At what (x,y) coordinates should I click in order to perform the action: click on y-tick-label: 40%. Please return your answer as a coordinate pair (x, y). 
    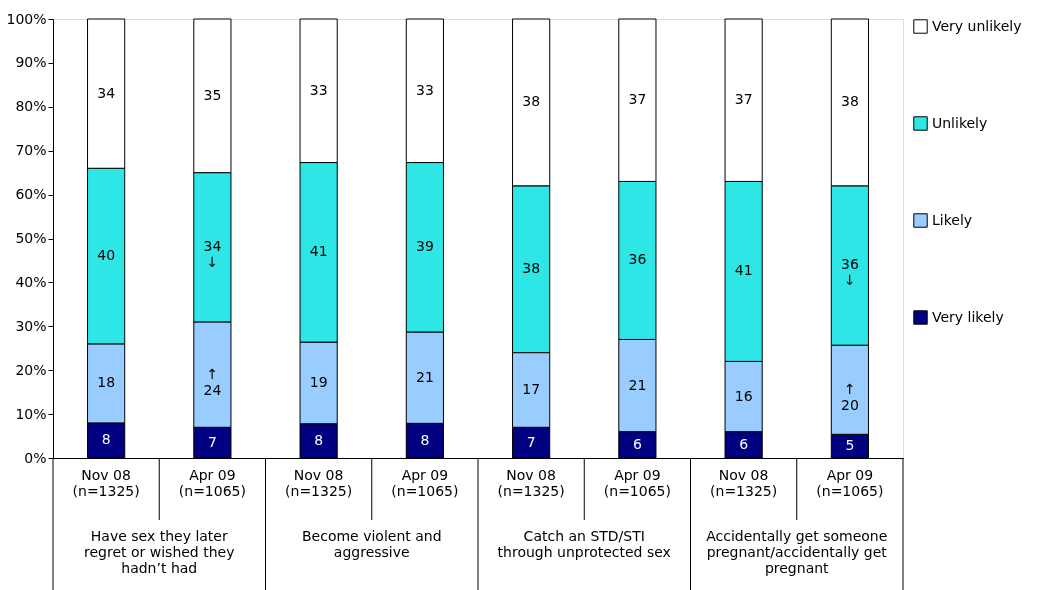
    Looking at the image, I should click on (31, 281).